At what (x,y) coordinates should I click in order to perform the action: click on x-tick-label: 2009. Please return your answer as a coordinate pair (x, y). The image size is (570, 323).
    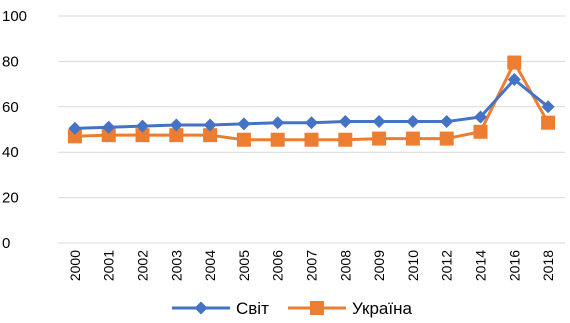
    Looking at the image, I should click on (379, 265).